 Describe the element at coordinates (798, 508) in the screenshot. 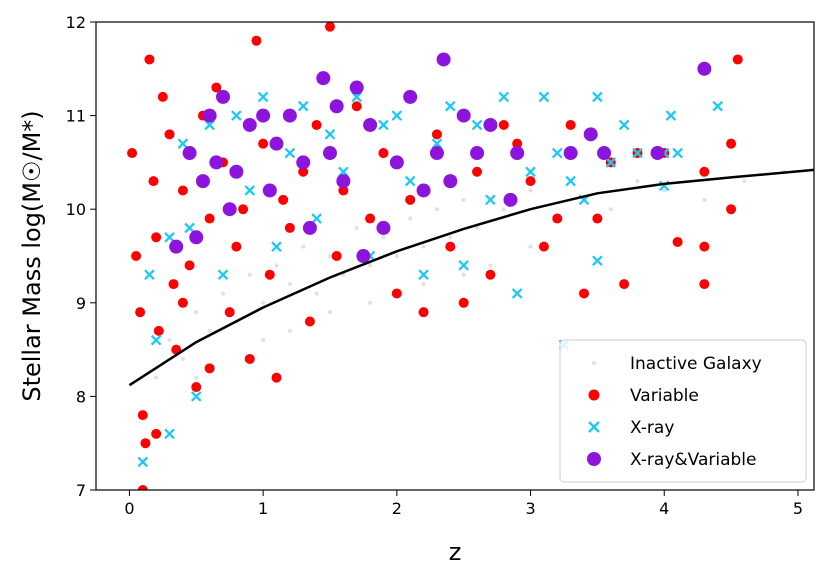

I see `x-tick-label-5: 5` at that location.